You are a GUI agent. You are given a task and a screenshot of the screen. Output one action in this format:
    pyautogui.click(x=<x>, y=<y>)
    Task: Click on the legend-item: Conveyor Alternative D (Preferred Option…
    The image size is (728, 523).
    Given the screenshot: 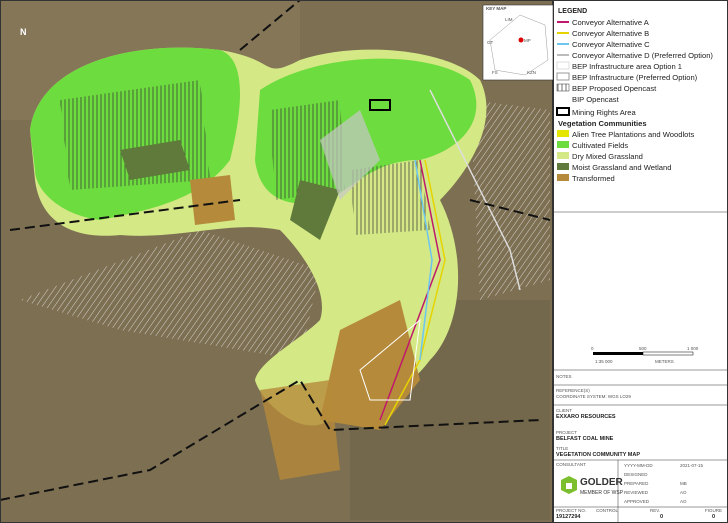 What is the action you would take?
    pyautogui.click(x=642, y=55)
    